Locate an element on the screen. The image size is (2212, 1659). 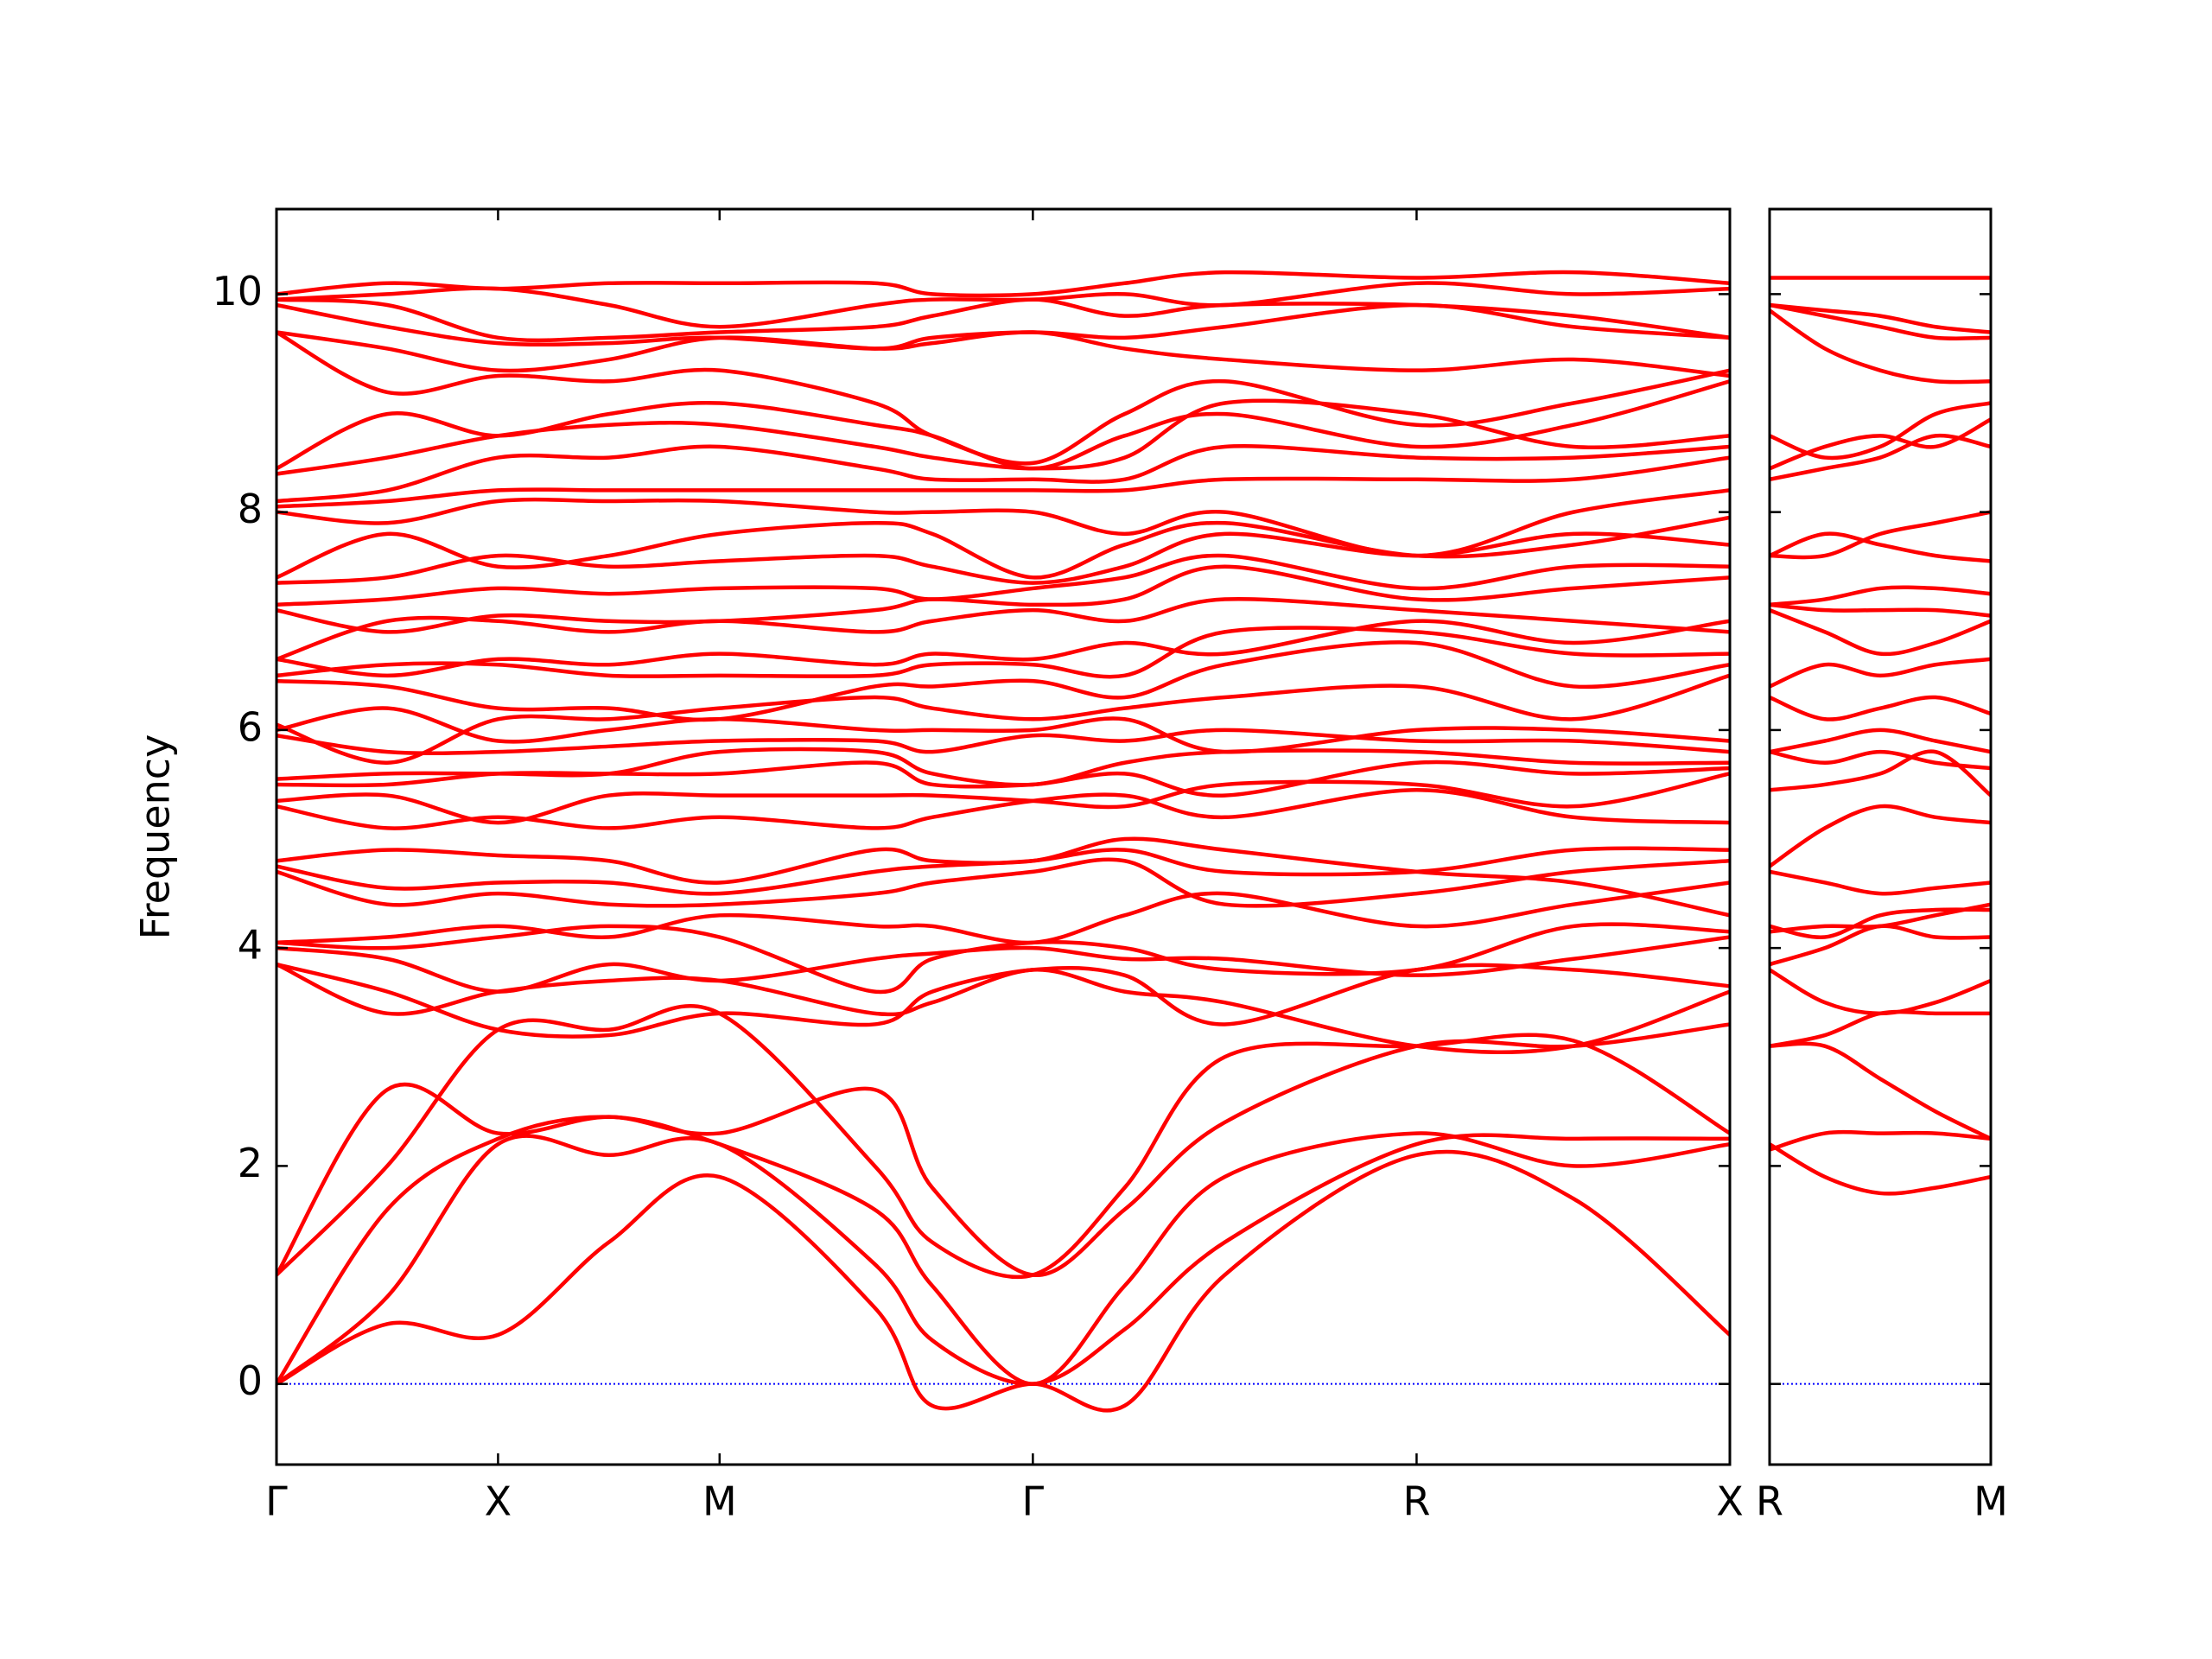
y-tick-label: 8 is located at coordinates (250, 509).